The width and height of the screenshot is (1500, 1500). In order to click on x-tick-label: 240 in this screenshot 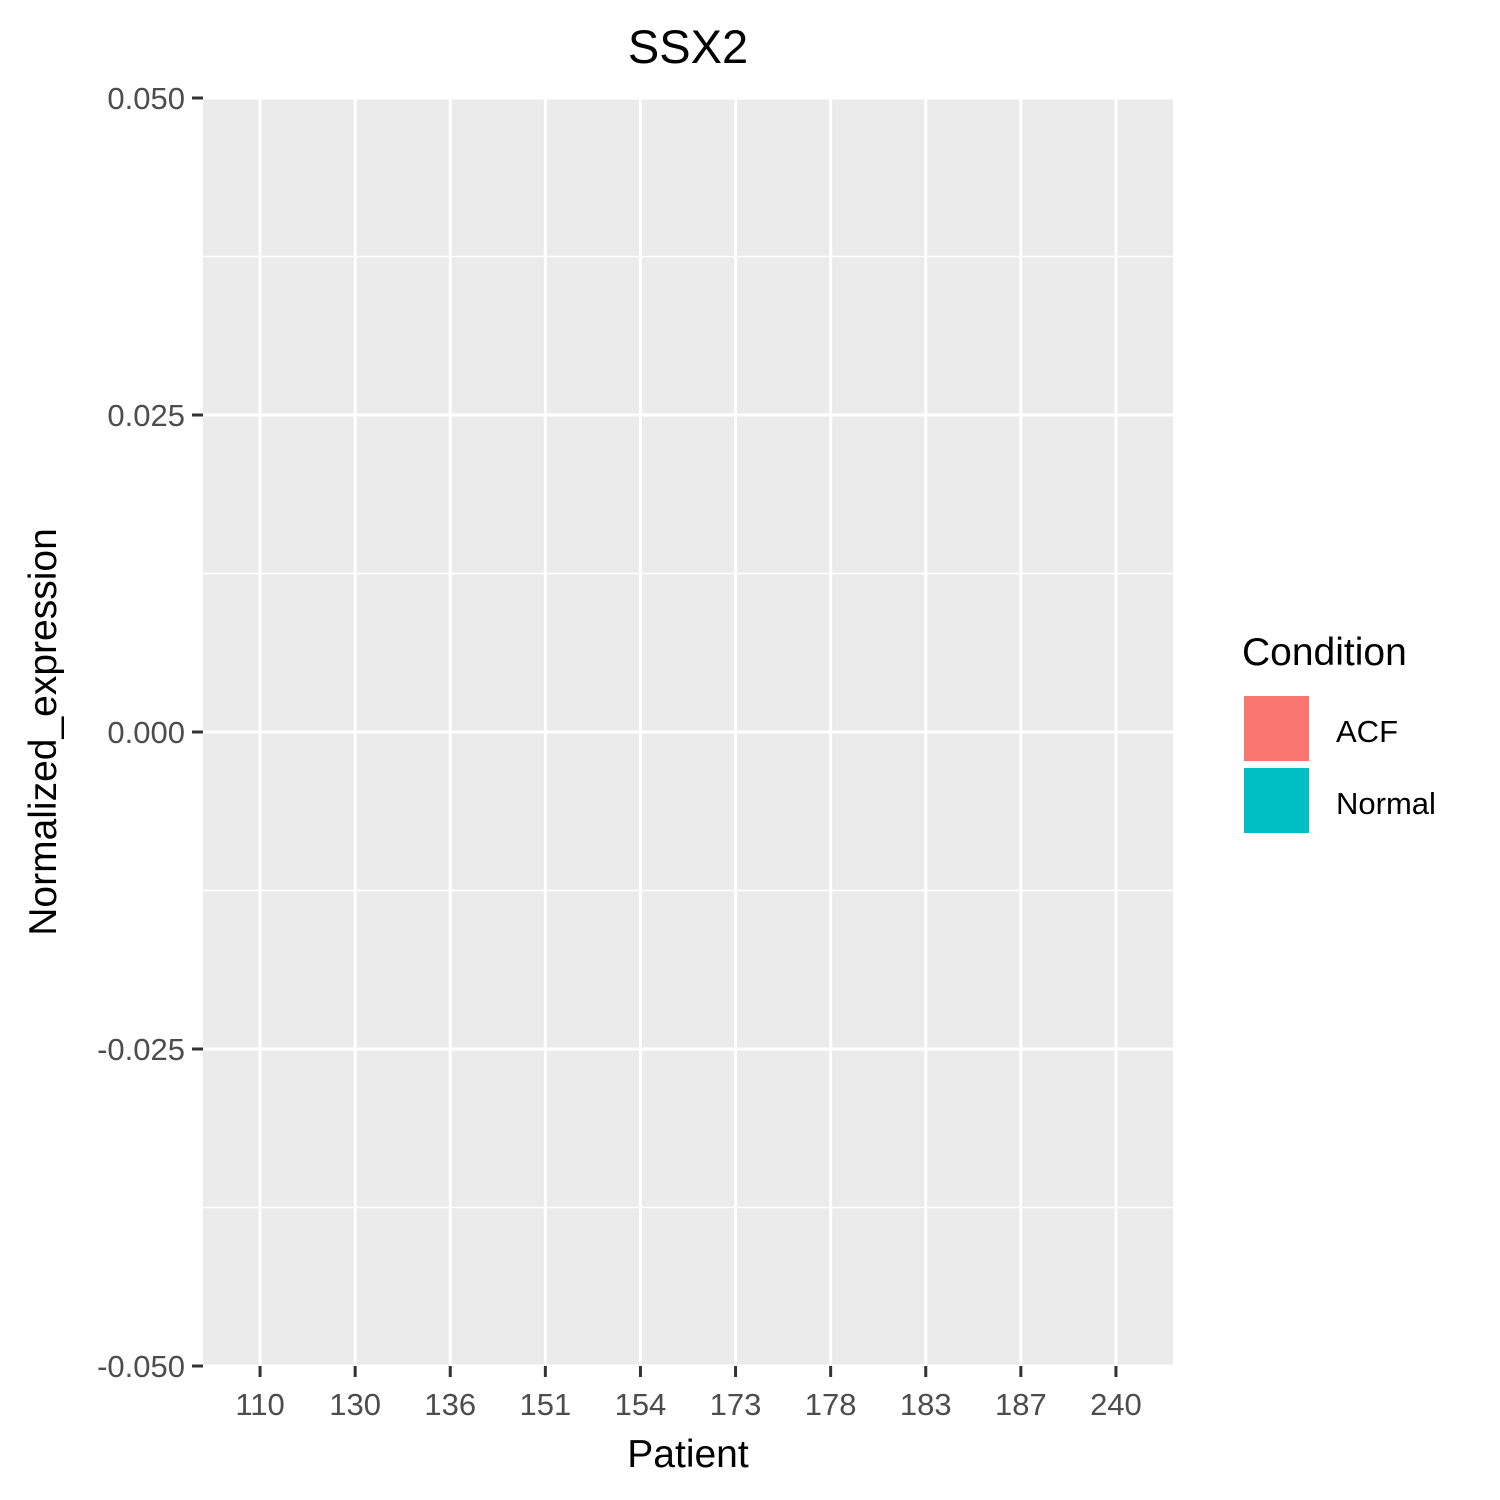, I will do `click(1116, 1404)`.